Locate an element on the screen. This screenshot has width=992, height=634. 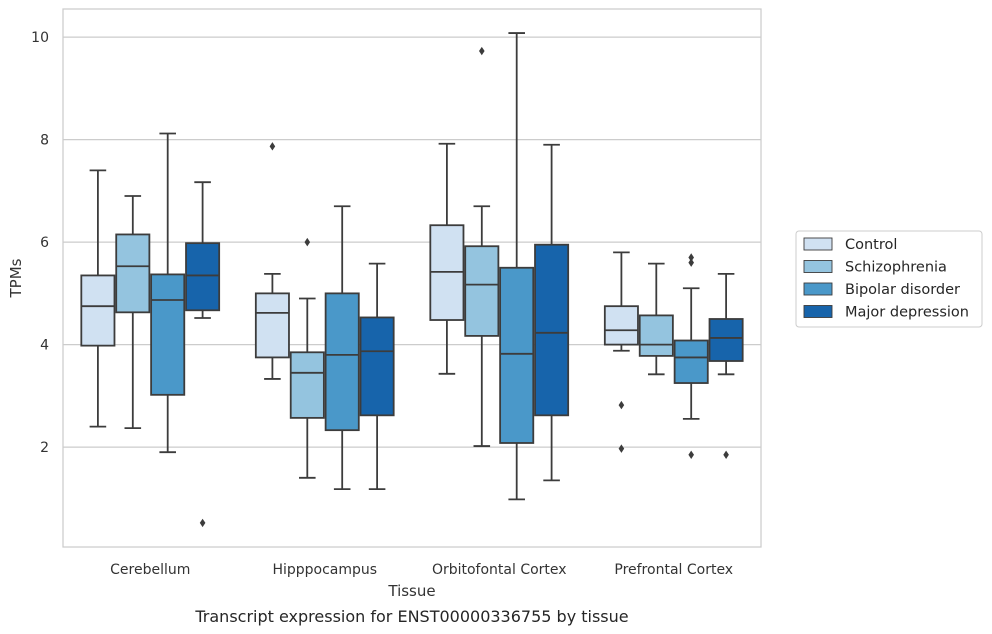
legend-label: Bipolar disorder is located at coordinates (902, 290).